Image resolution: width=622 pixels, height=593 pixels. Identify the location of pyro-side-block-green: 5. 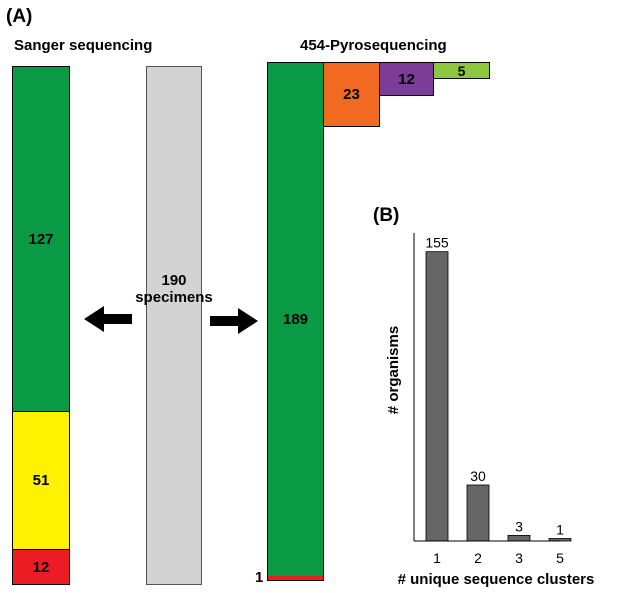
(461, 70).